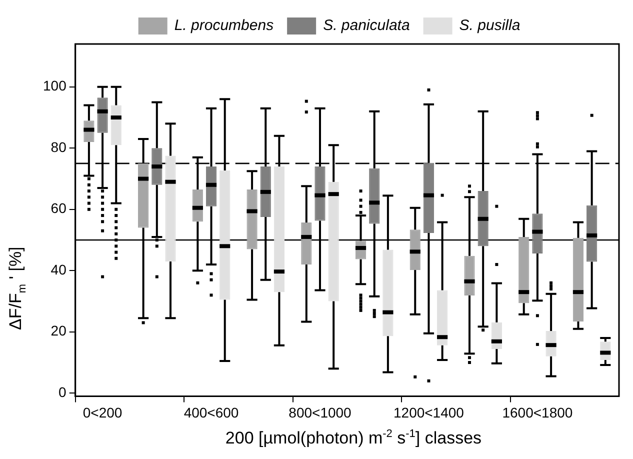 This screenshot has width=633, height=459. I want to click on x-tick-label: 1200<1400, so click(428, 412).